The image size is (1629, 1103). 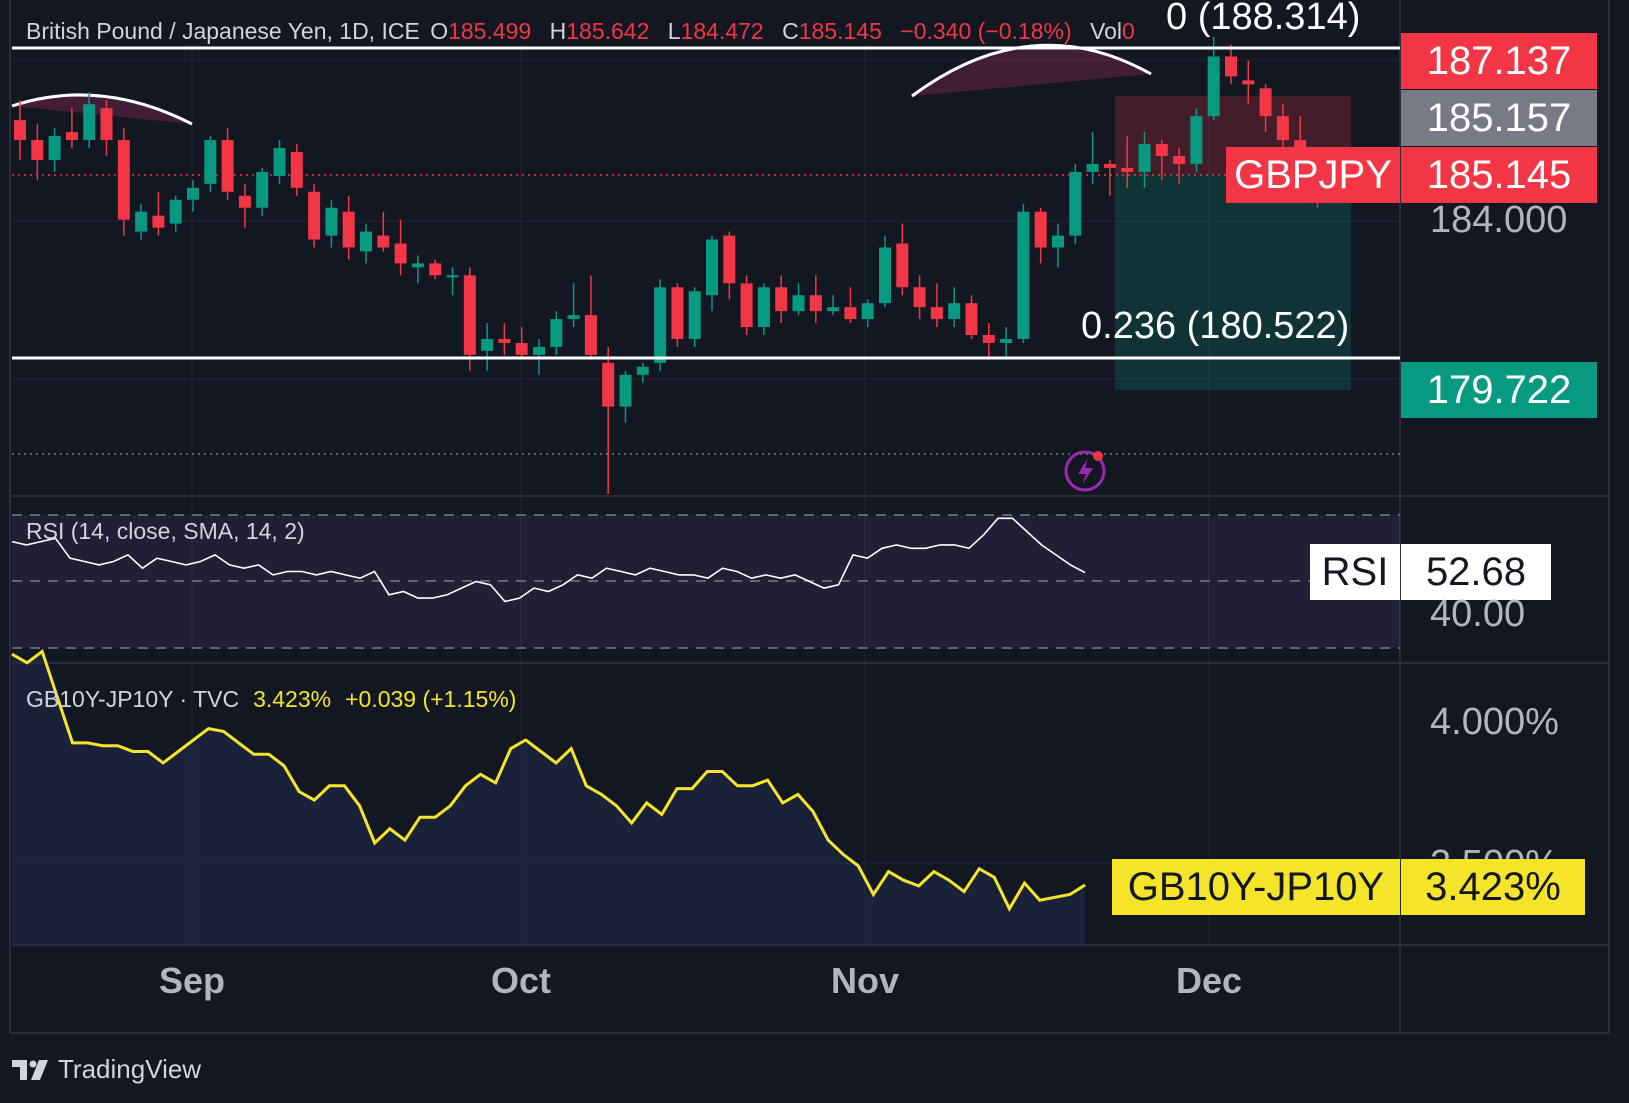 I want to click on tradingview-logo: TradingView, so click(x=106, y=1069).